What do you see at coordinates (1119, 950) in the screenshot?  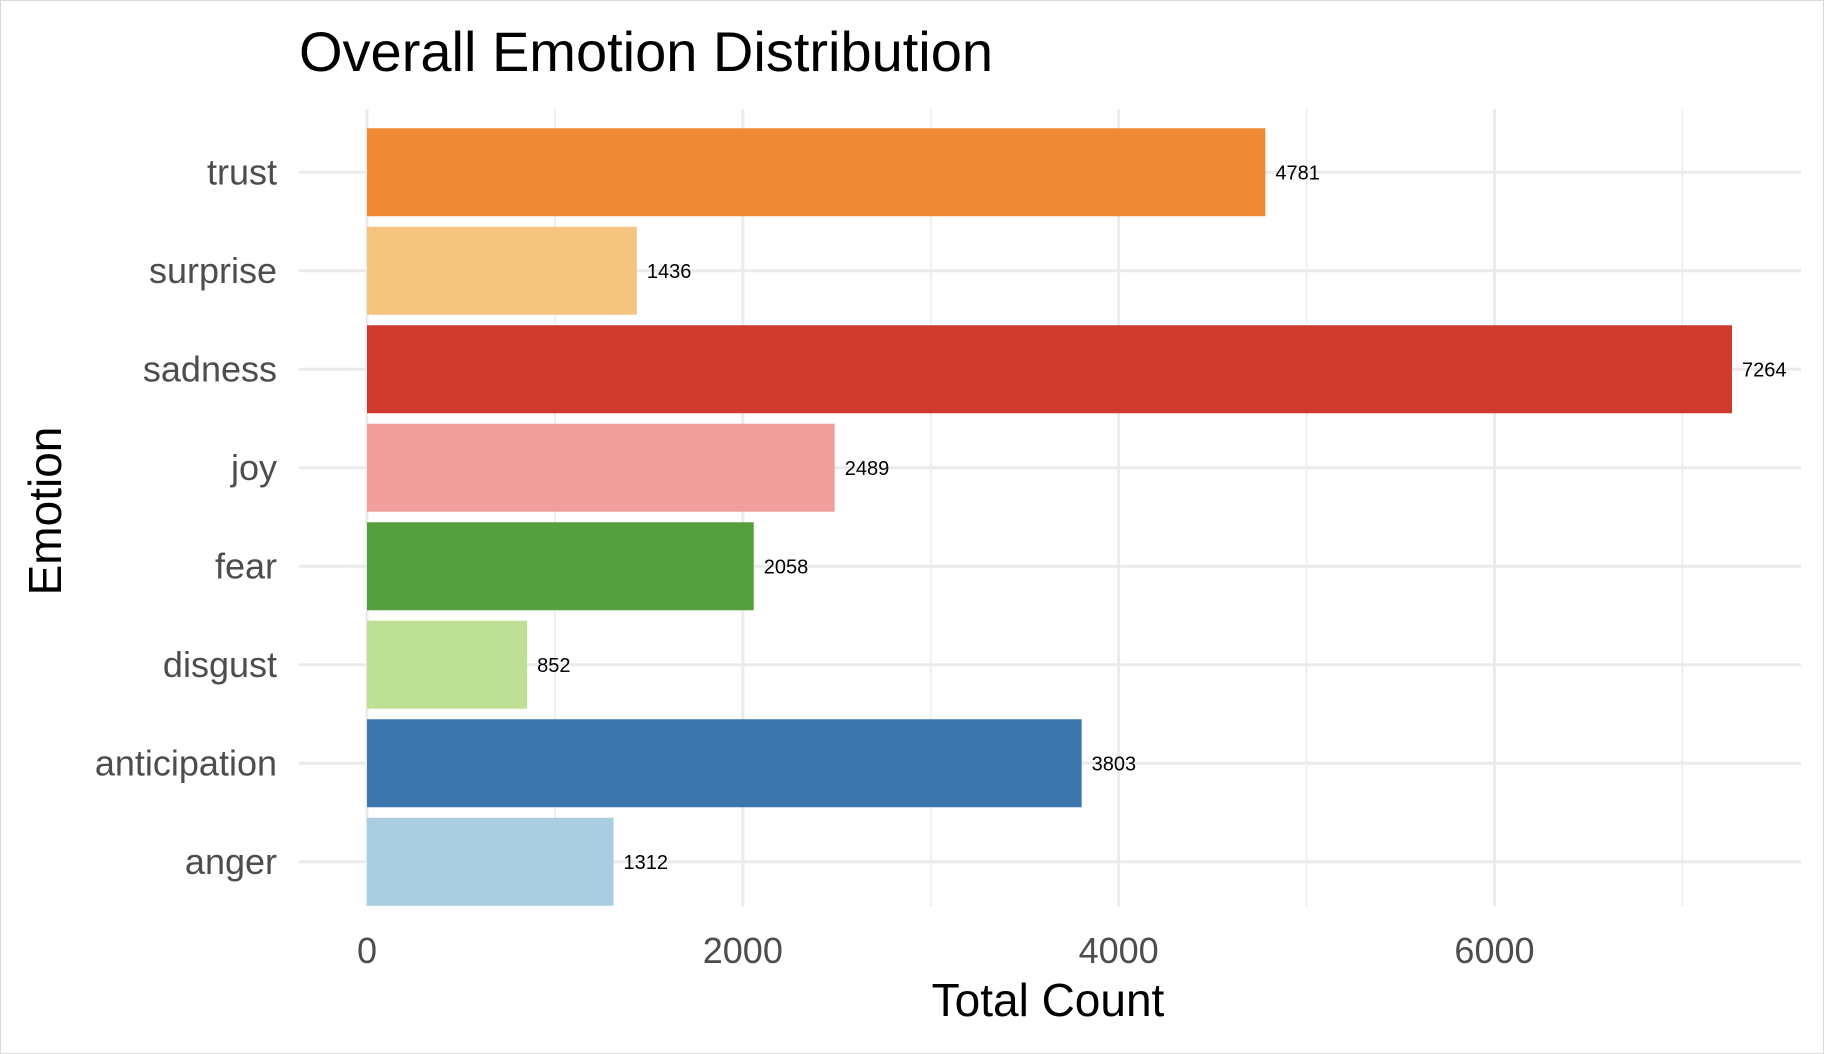 I see `x-tick-label: 4000` at bounding box center [1119, 950].